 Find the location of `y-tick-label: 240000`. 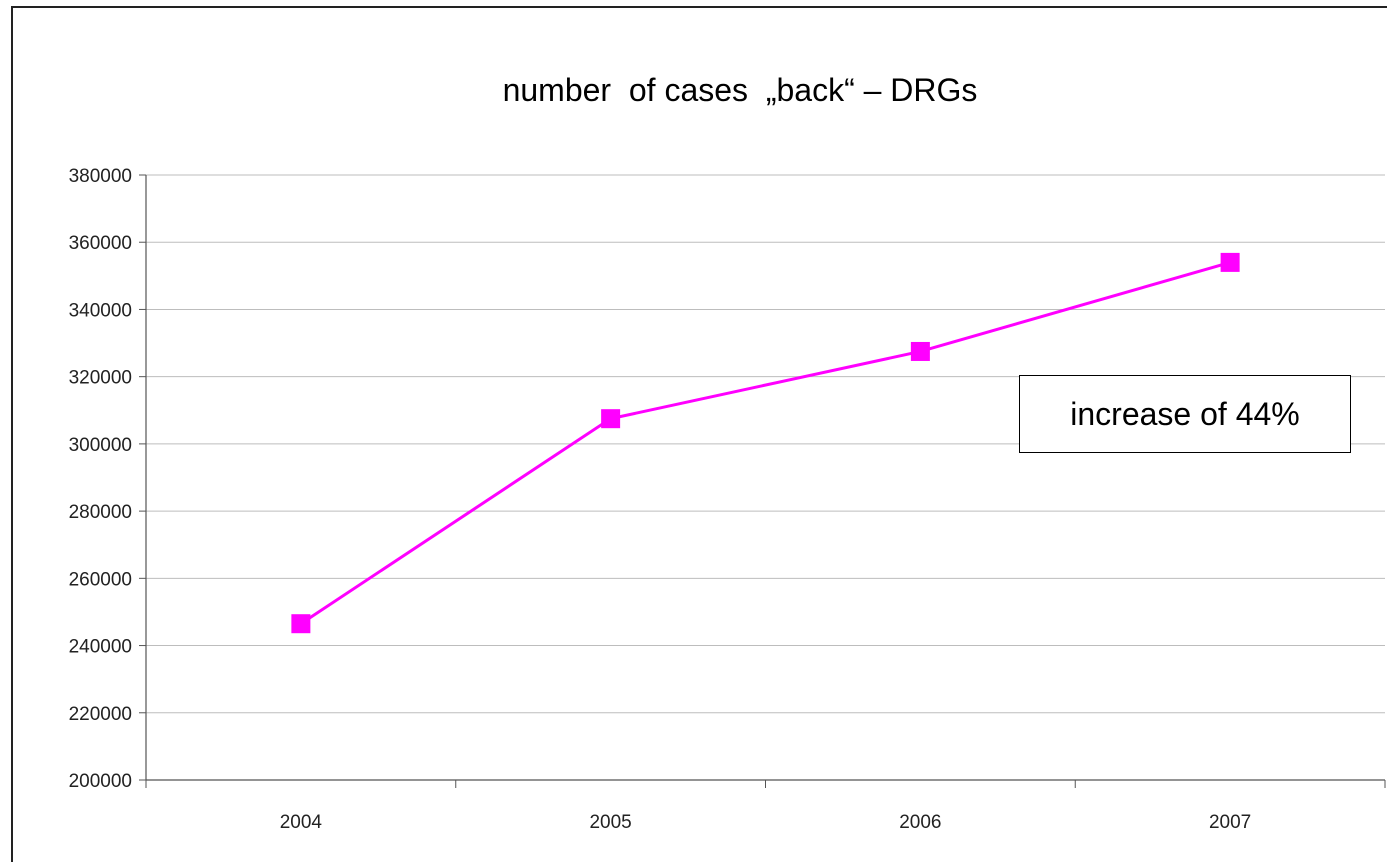

y-tick-label: 240000 is located at coordinates (100, 647).